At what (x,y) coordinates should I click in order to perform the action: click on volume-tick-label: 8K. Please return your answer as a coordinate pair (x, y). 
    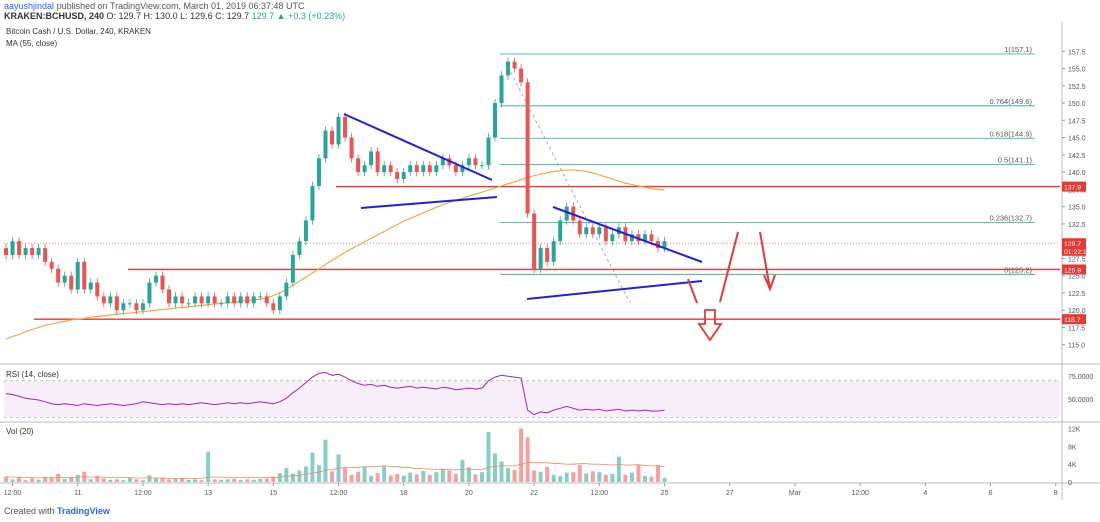
    Looking at the image, I should click on (1072, 447).